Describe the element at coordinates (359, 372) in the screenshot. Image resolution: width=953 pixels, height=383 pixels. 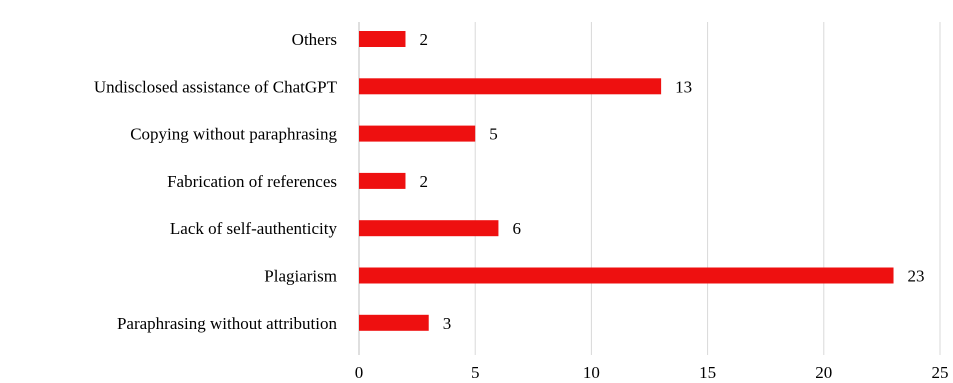
I see `x-tick-label: 0` at that location.